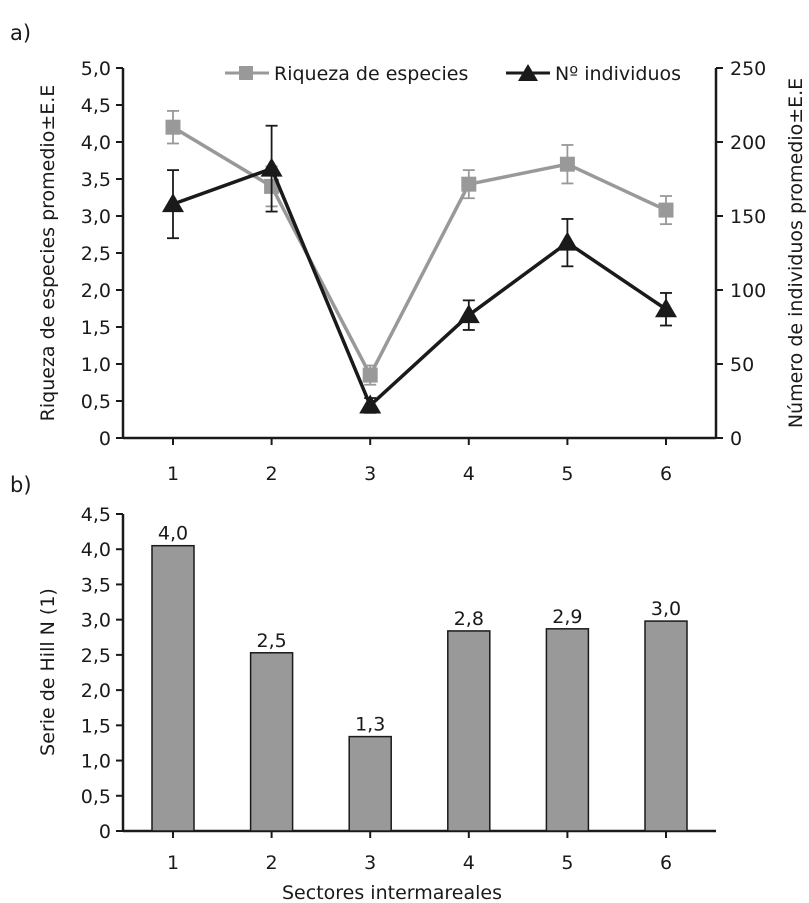  Describe the element at coordinates (96, 291) in the screenshot. I see `panel-a-left-tick-label: 2,0` at that location.